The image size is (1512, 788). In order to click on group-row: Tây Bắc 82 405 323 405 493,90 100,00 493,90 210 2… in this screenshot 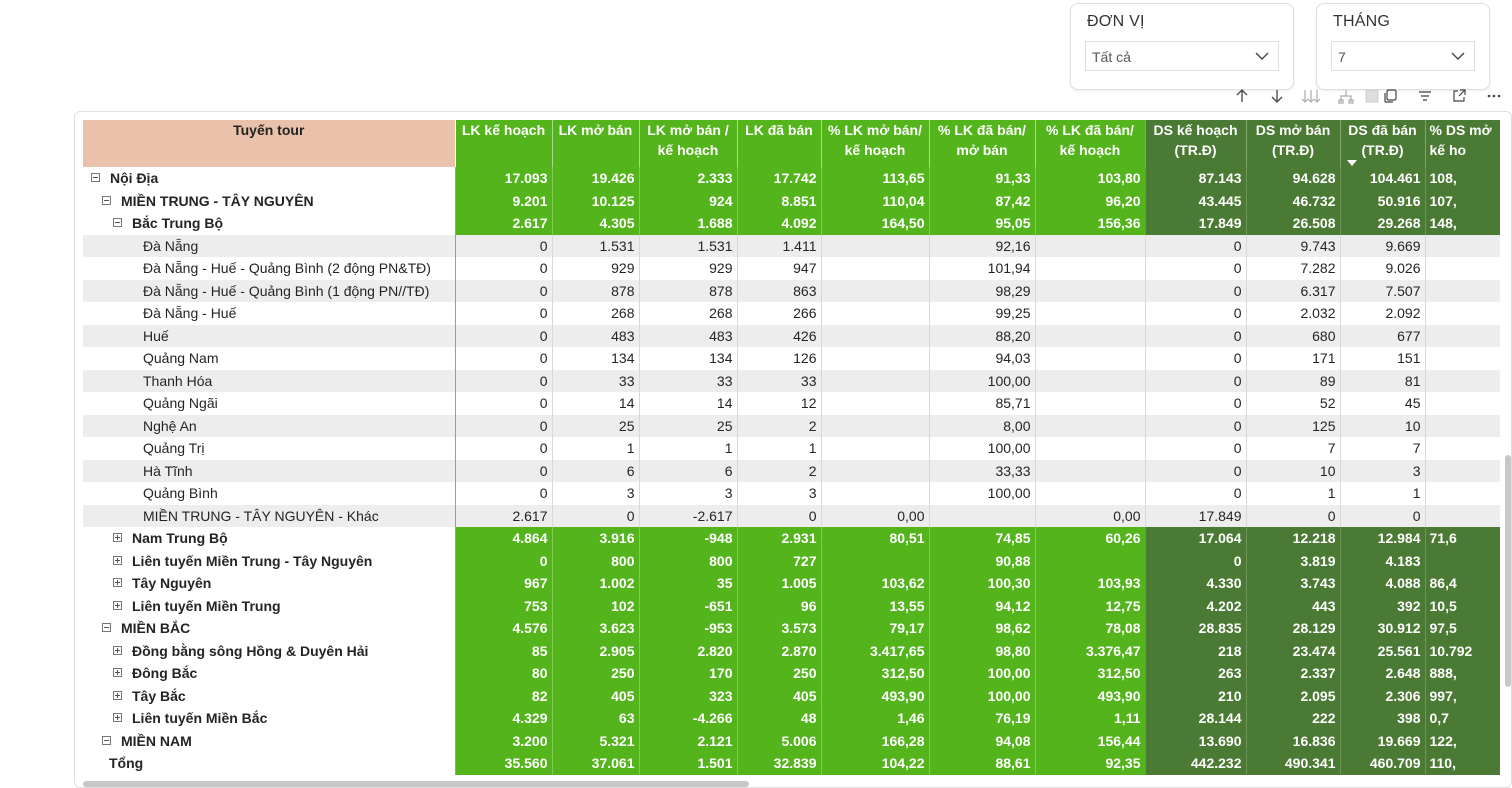, I will do `click(791, 695)`.